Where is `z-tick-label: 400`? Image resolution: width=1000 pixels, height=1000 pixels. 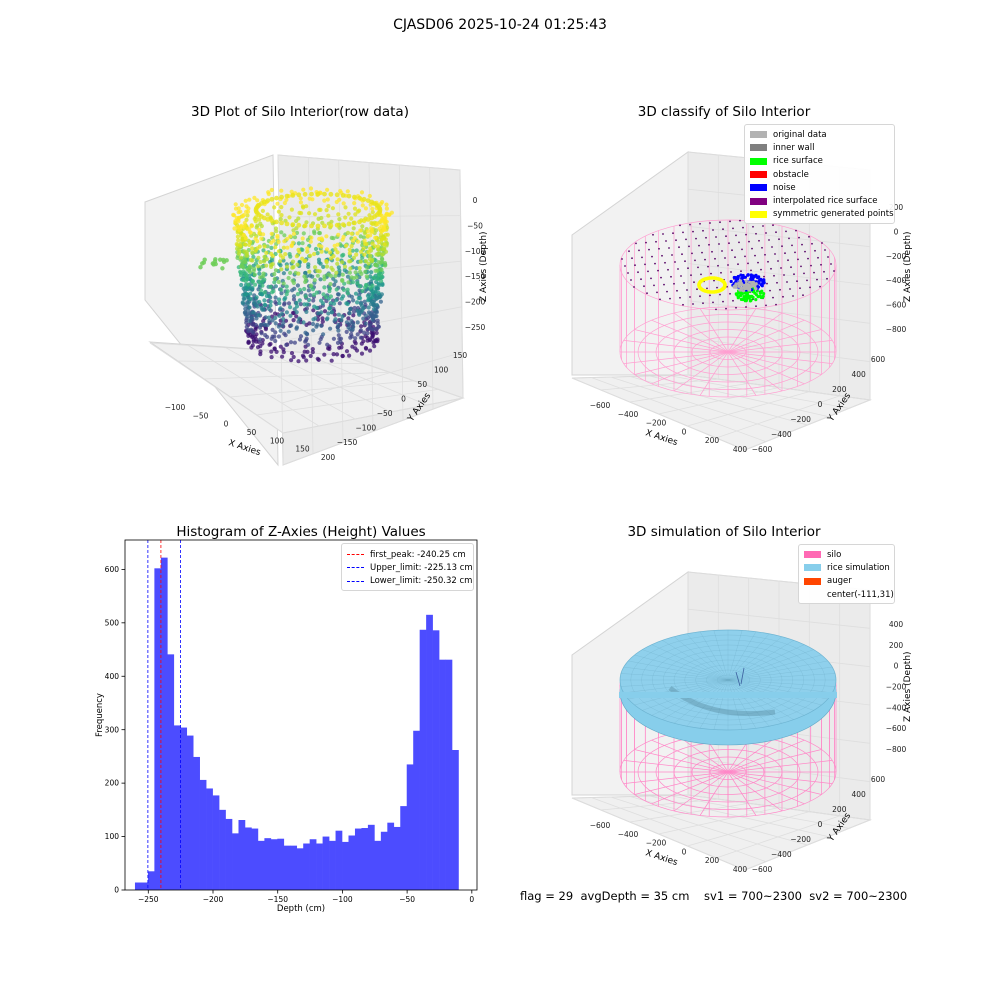
z-tick-label: 400 is located at coordinates (896, 624).